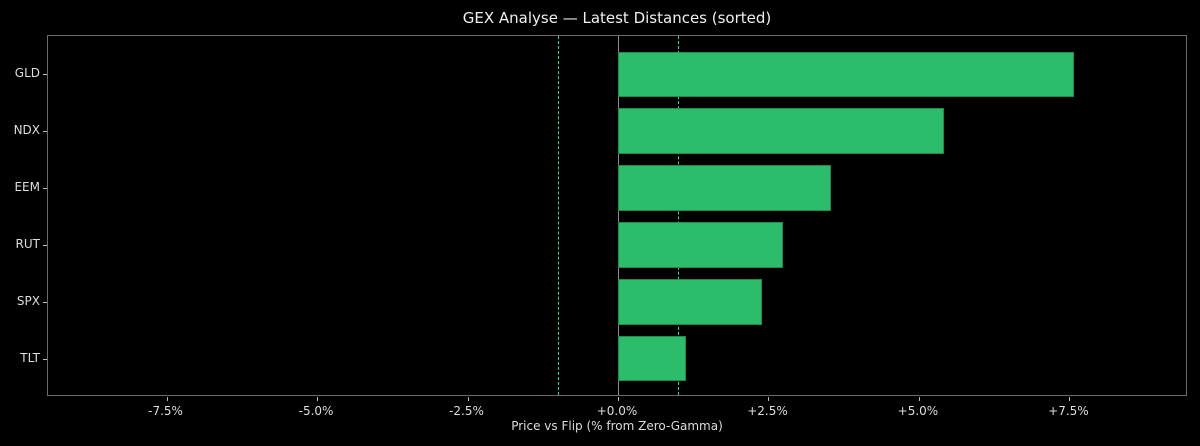 The image size is (1200, 446). I want to click on y-tick-label: EEM, so click(27, 187).